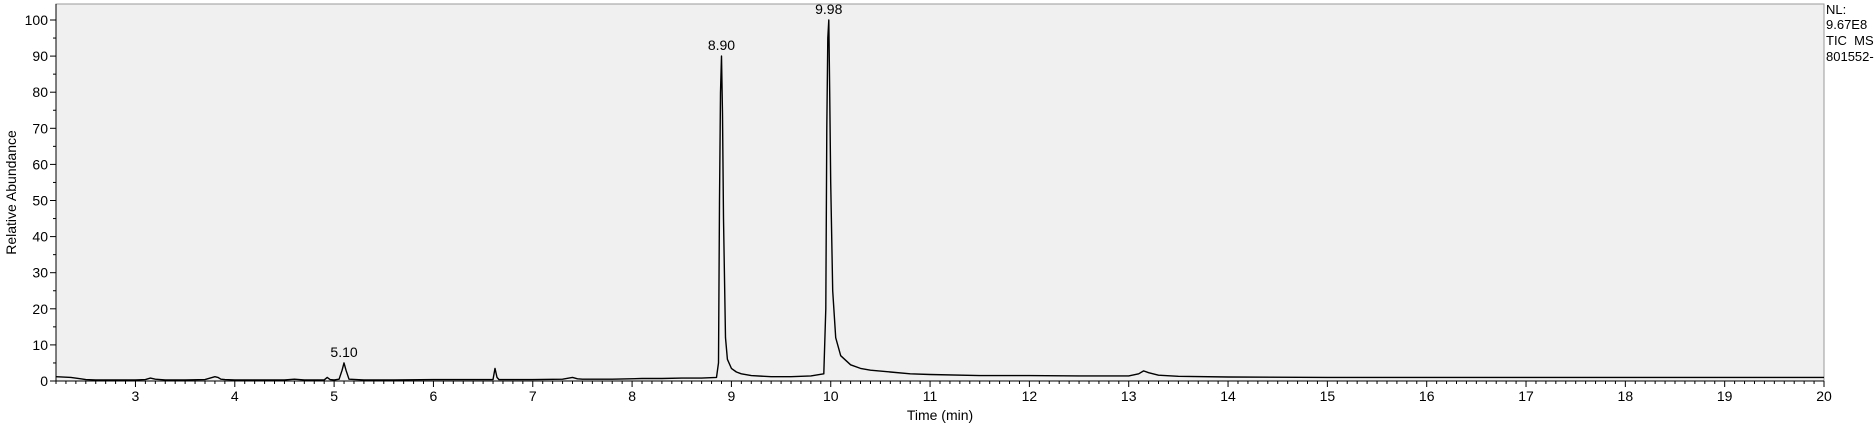 The width and height of the screenshot is (1875, 431). Describe the element at coordinates (1626, 396) in the screenshot. I see `x-tick-label: 18` at that location.